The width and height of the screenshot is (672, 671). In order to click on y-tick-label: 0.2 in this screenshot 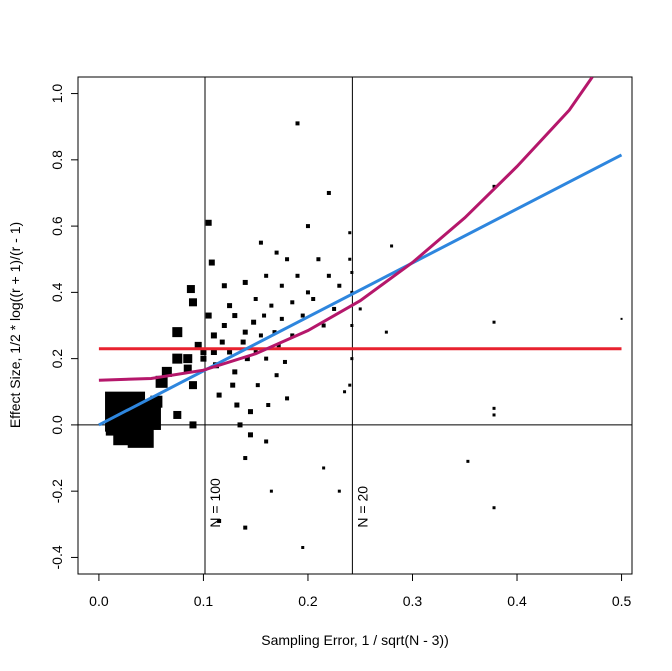, I will do `click(57, 359)`.